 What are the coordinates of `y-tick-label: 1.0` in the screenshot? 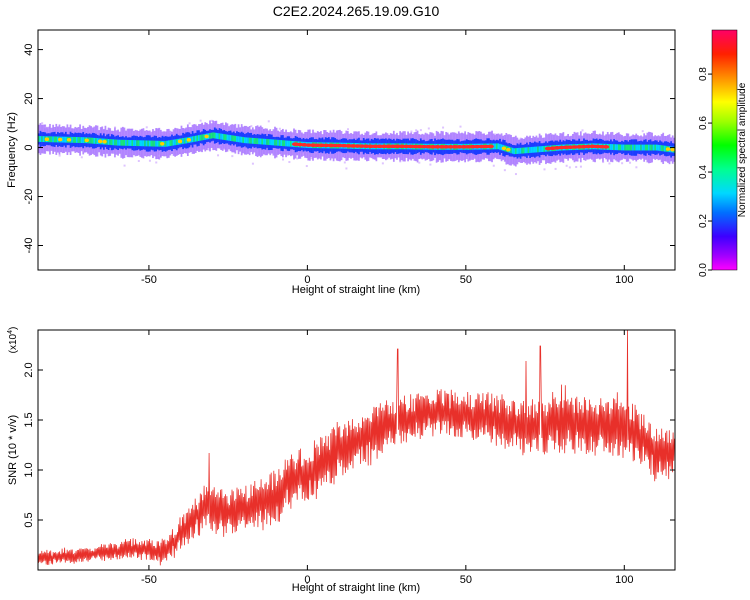 It's located at (29, 469).